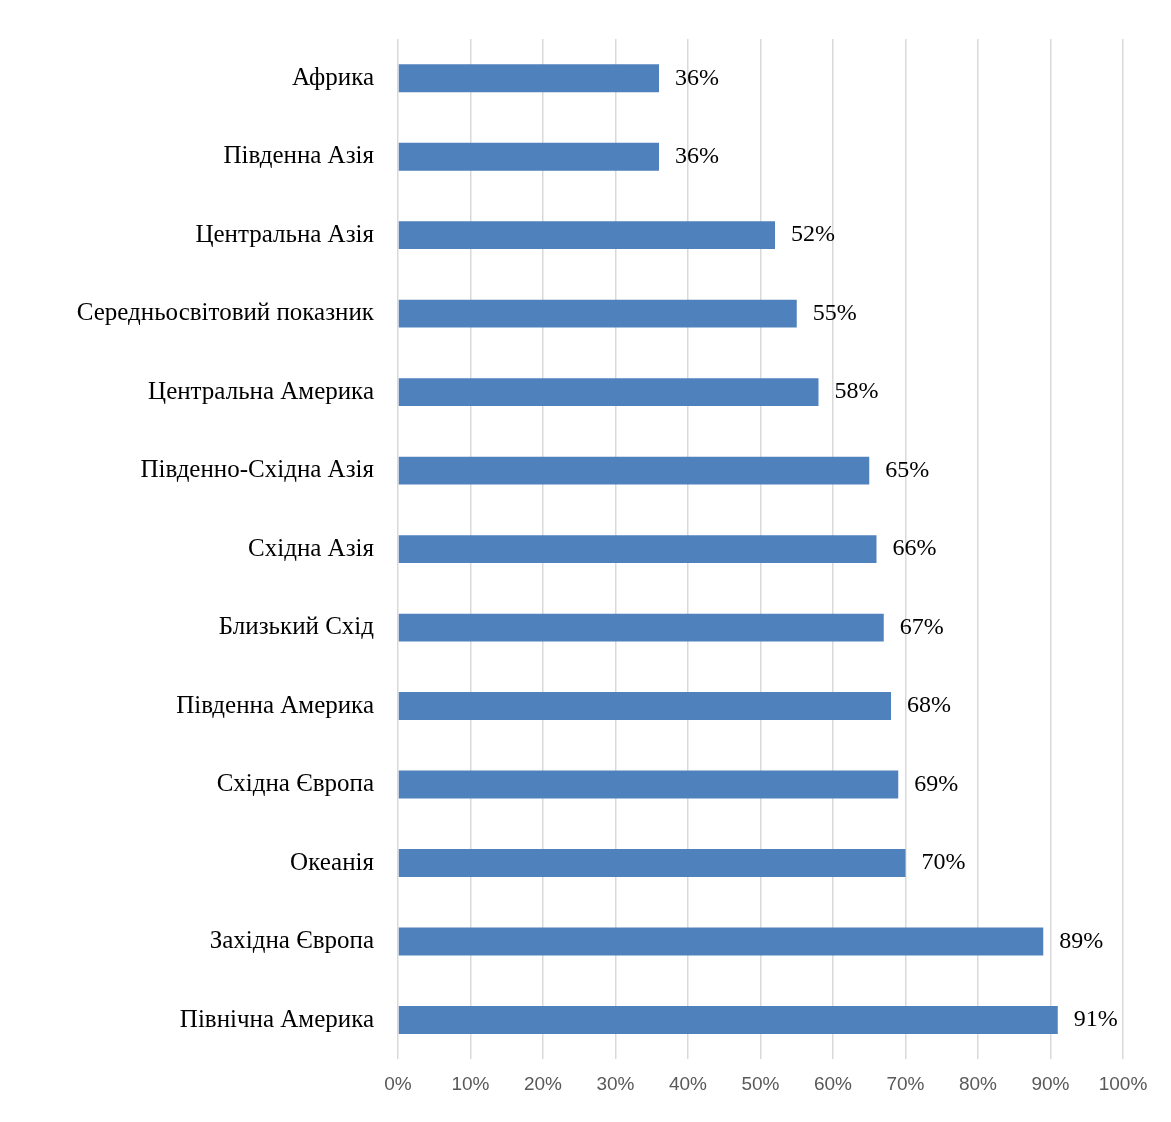 The height and width of the screenshot is (1122, 1171). Describe the element at coordinates (398, 1083) in the screenshot. I see `x-tick-label: 0%` at that location.